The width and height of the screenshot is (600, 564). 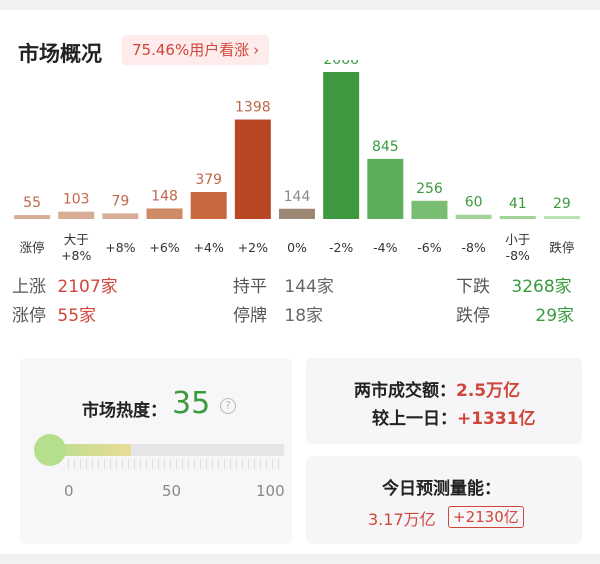 What do you see at coordinates (120, 247) in the screenshot?
I see `category-label-2: +8%` at bounding box center [120, 247].